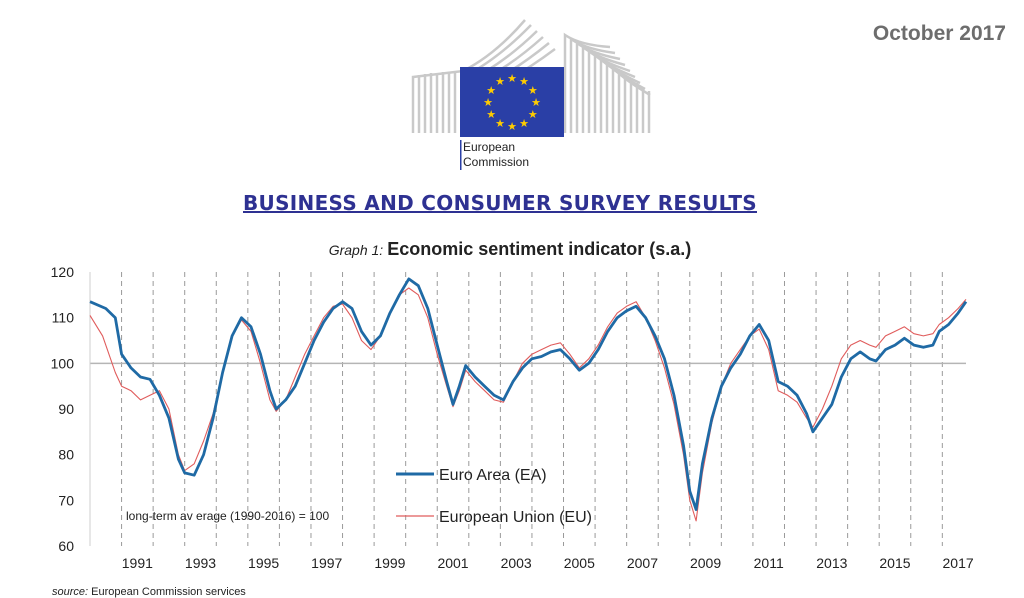 This screenshot has width=1024, height=598. Describe the element at coordinates (70, 592) in the screenshot. I see `source-label: source:` at that location.